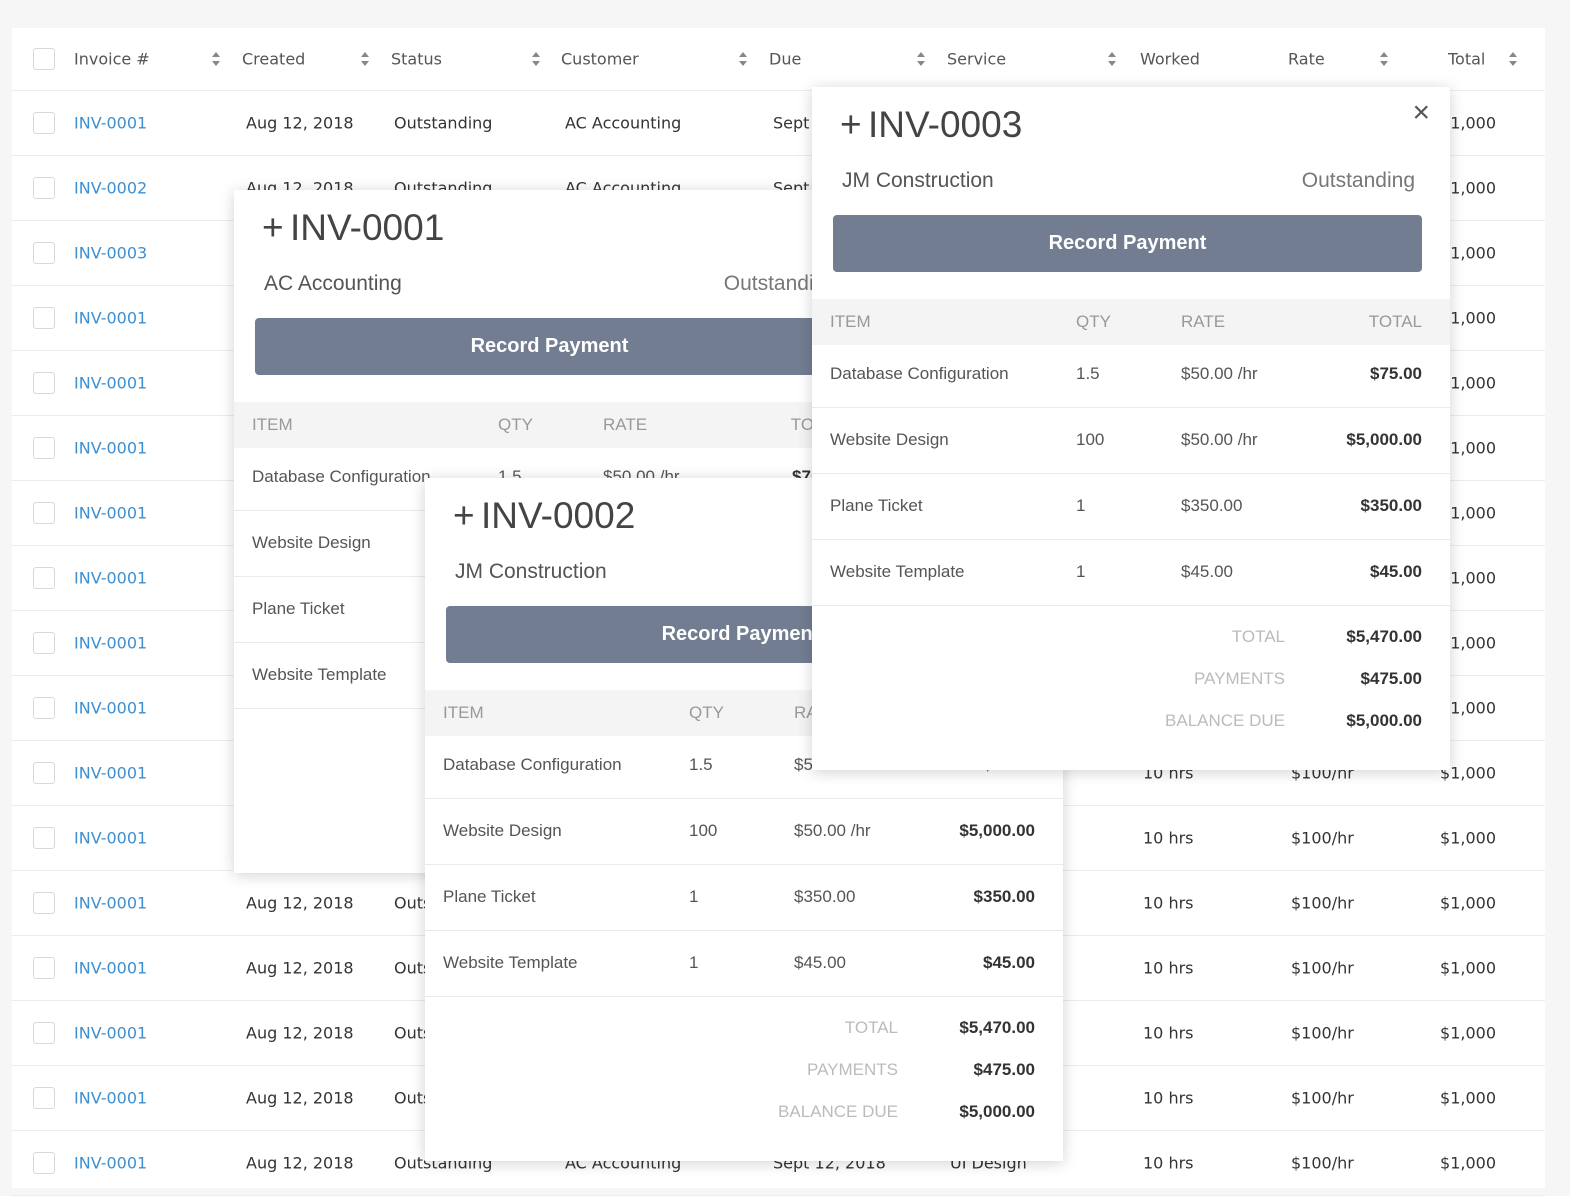 The height and width of the screenshot is (1196, 1570). Describe the element at coordinates (1358, 180) in the screenshot. I see `status: Outstanding` at that location.